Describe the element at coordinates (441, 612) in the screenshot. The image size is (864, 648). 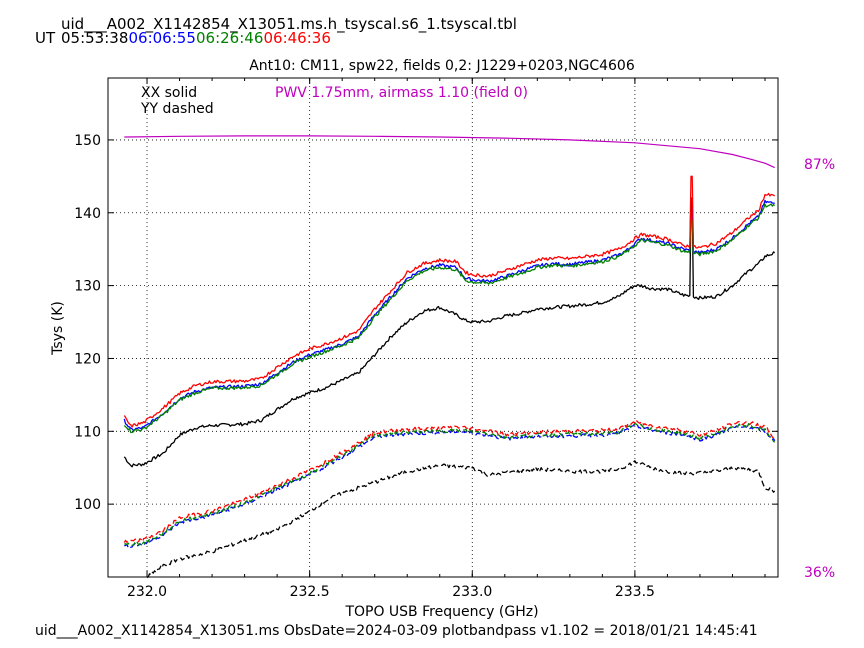
I see `x-axis-label: TOPO USB Frequency (GHz)` at that location.